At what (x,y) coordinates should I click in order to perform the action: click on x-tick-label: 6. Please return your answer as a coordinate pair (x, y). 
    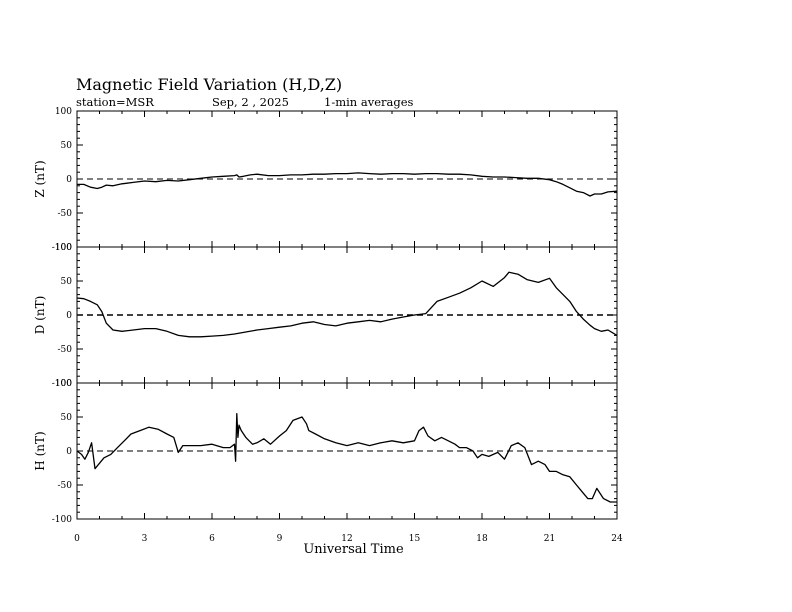
    Looking at the image, I should click on (212, 539).